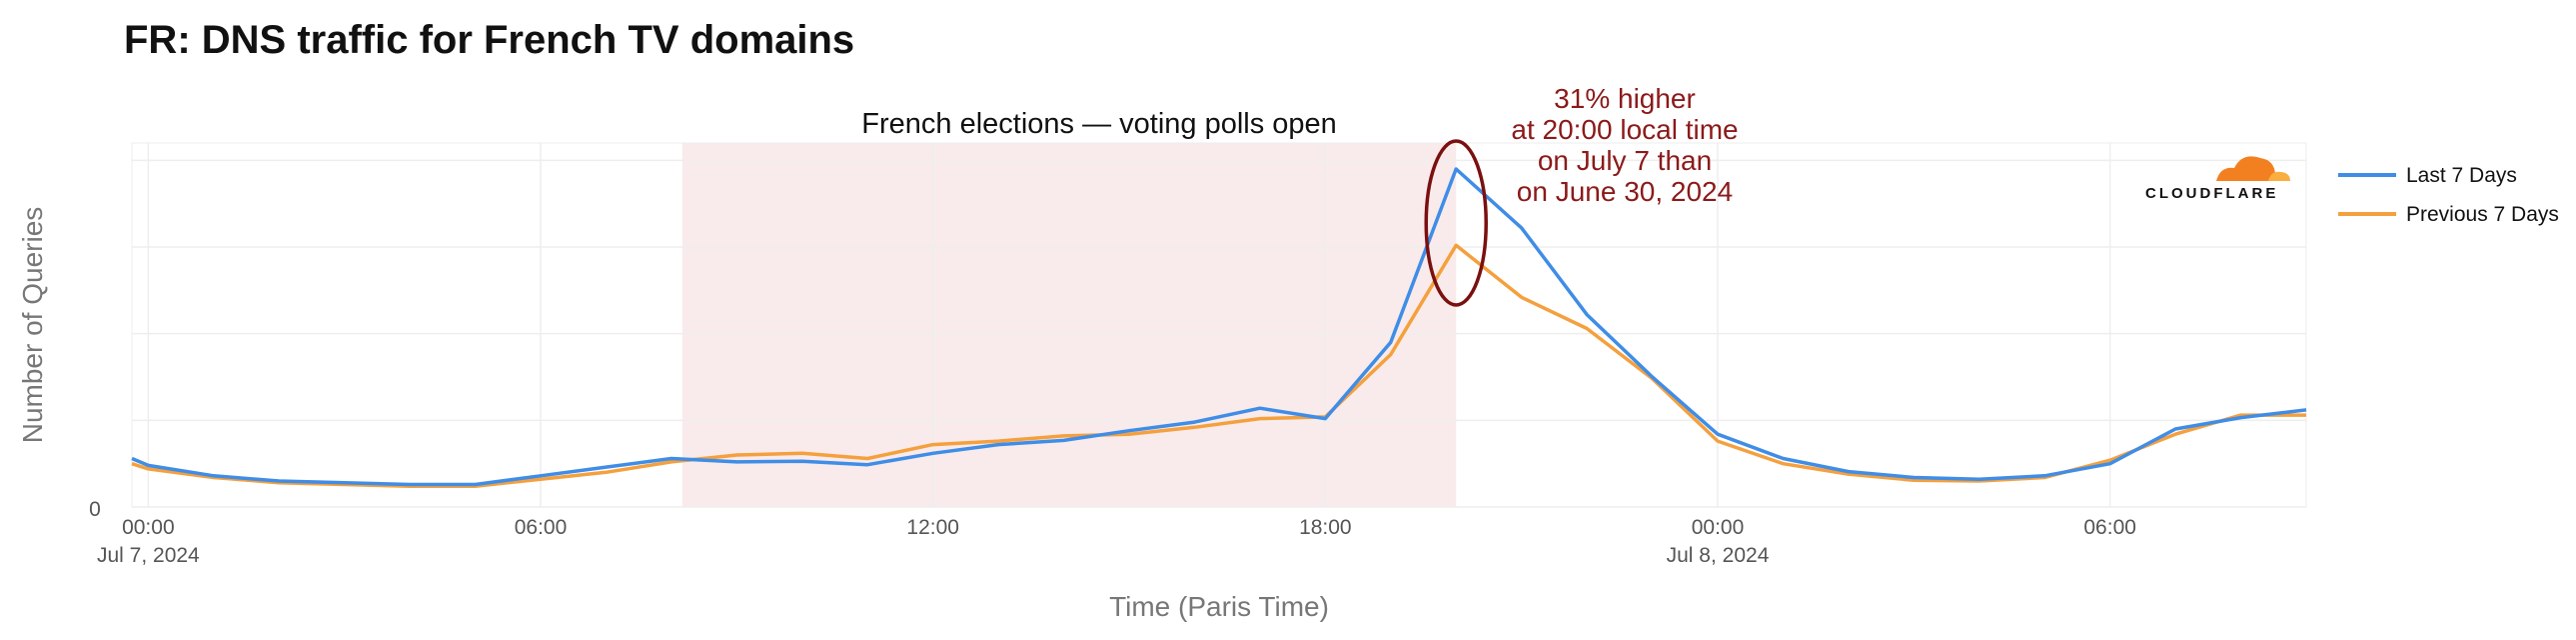 Image resolution: width=2576 pixels, height=640 pixels. Describe the element at coordinates (1624, 129) in the screenshot. I see `annotation-line-1: at 20:00 local time` at that location.